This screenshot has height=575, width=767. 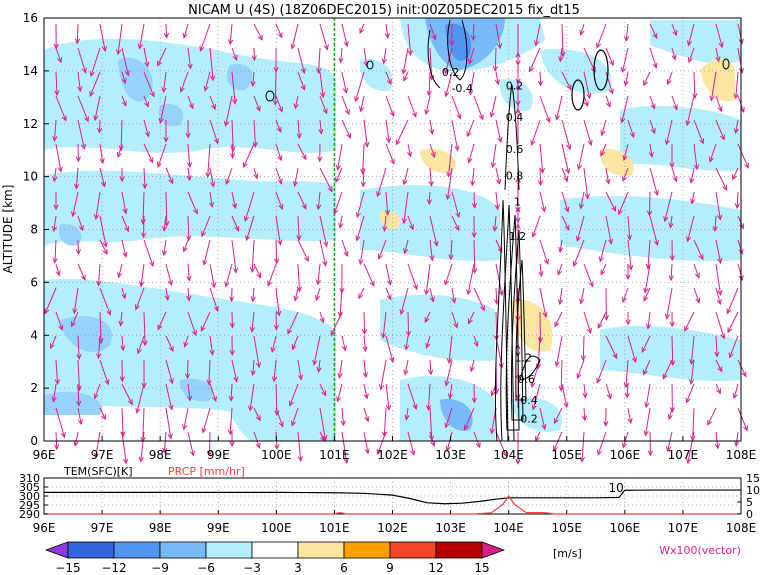 What do you see at coordinates (392, 528) in the screenshot?
I see `surface-x-tick-label: 102E` at bounding box center [392, 528].